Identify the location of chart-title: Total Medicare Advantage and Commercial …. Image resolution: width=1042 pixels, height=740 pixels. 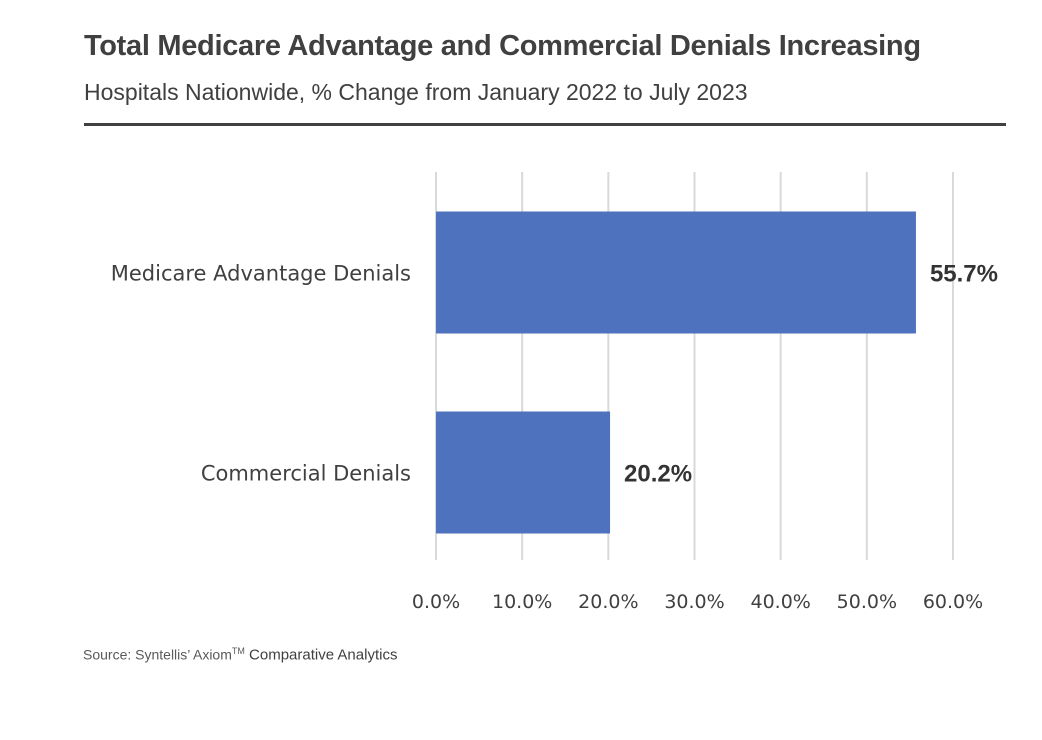
(502, 46).